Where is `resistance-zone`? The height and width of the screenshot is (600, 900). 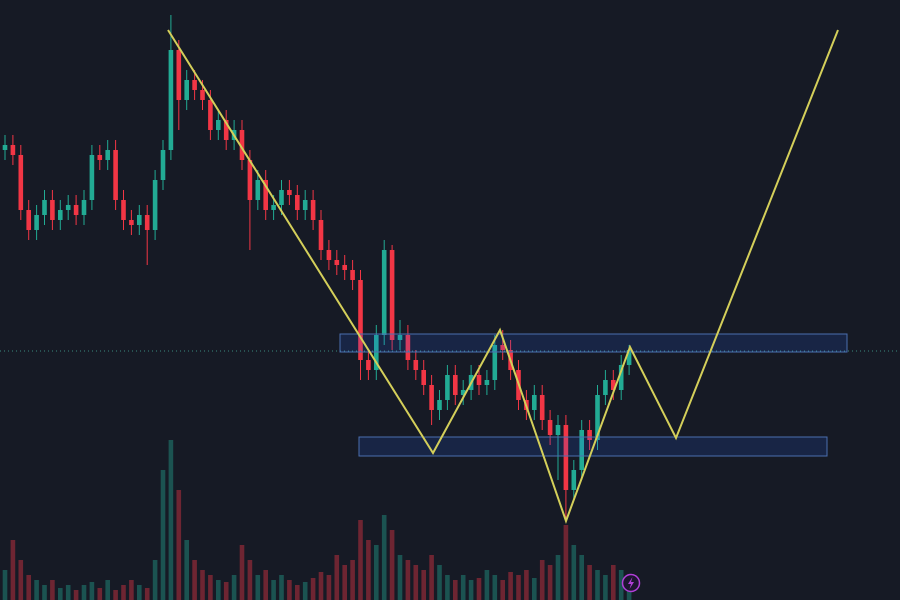 resistance-zone is located at coordinates (593, 343).